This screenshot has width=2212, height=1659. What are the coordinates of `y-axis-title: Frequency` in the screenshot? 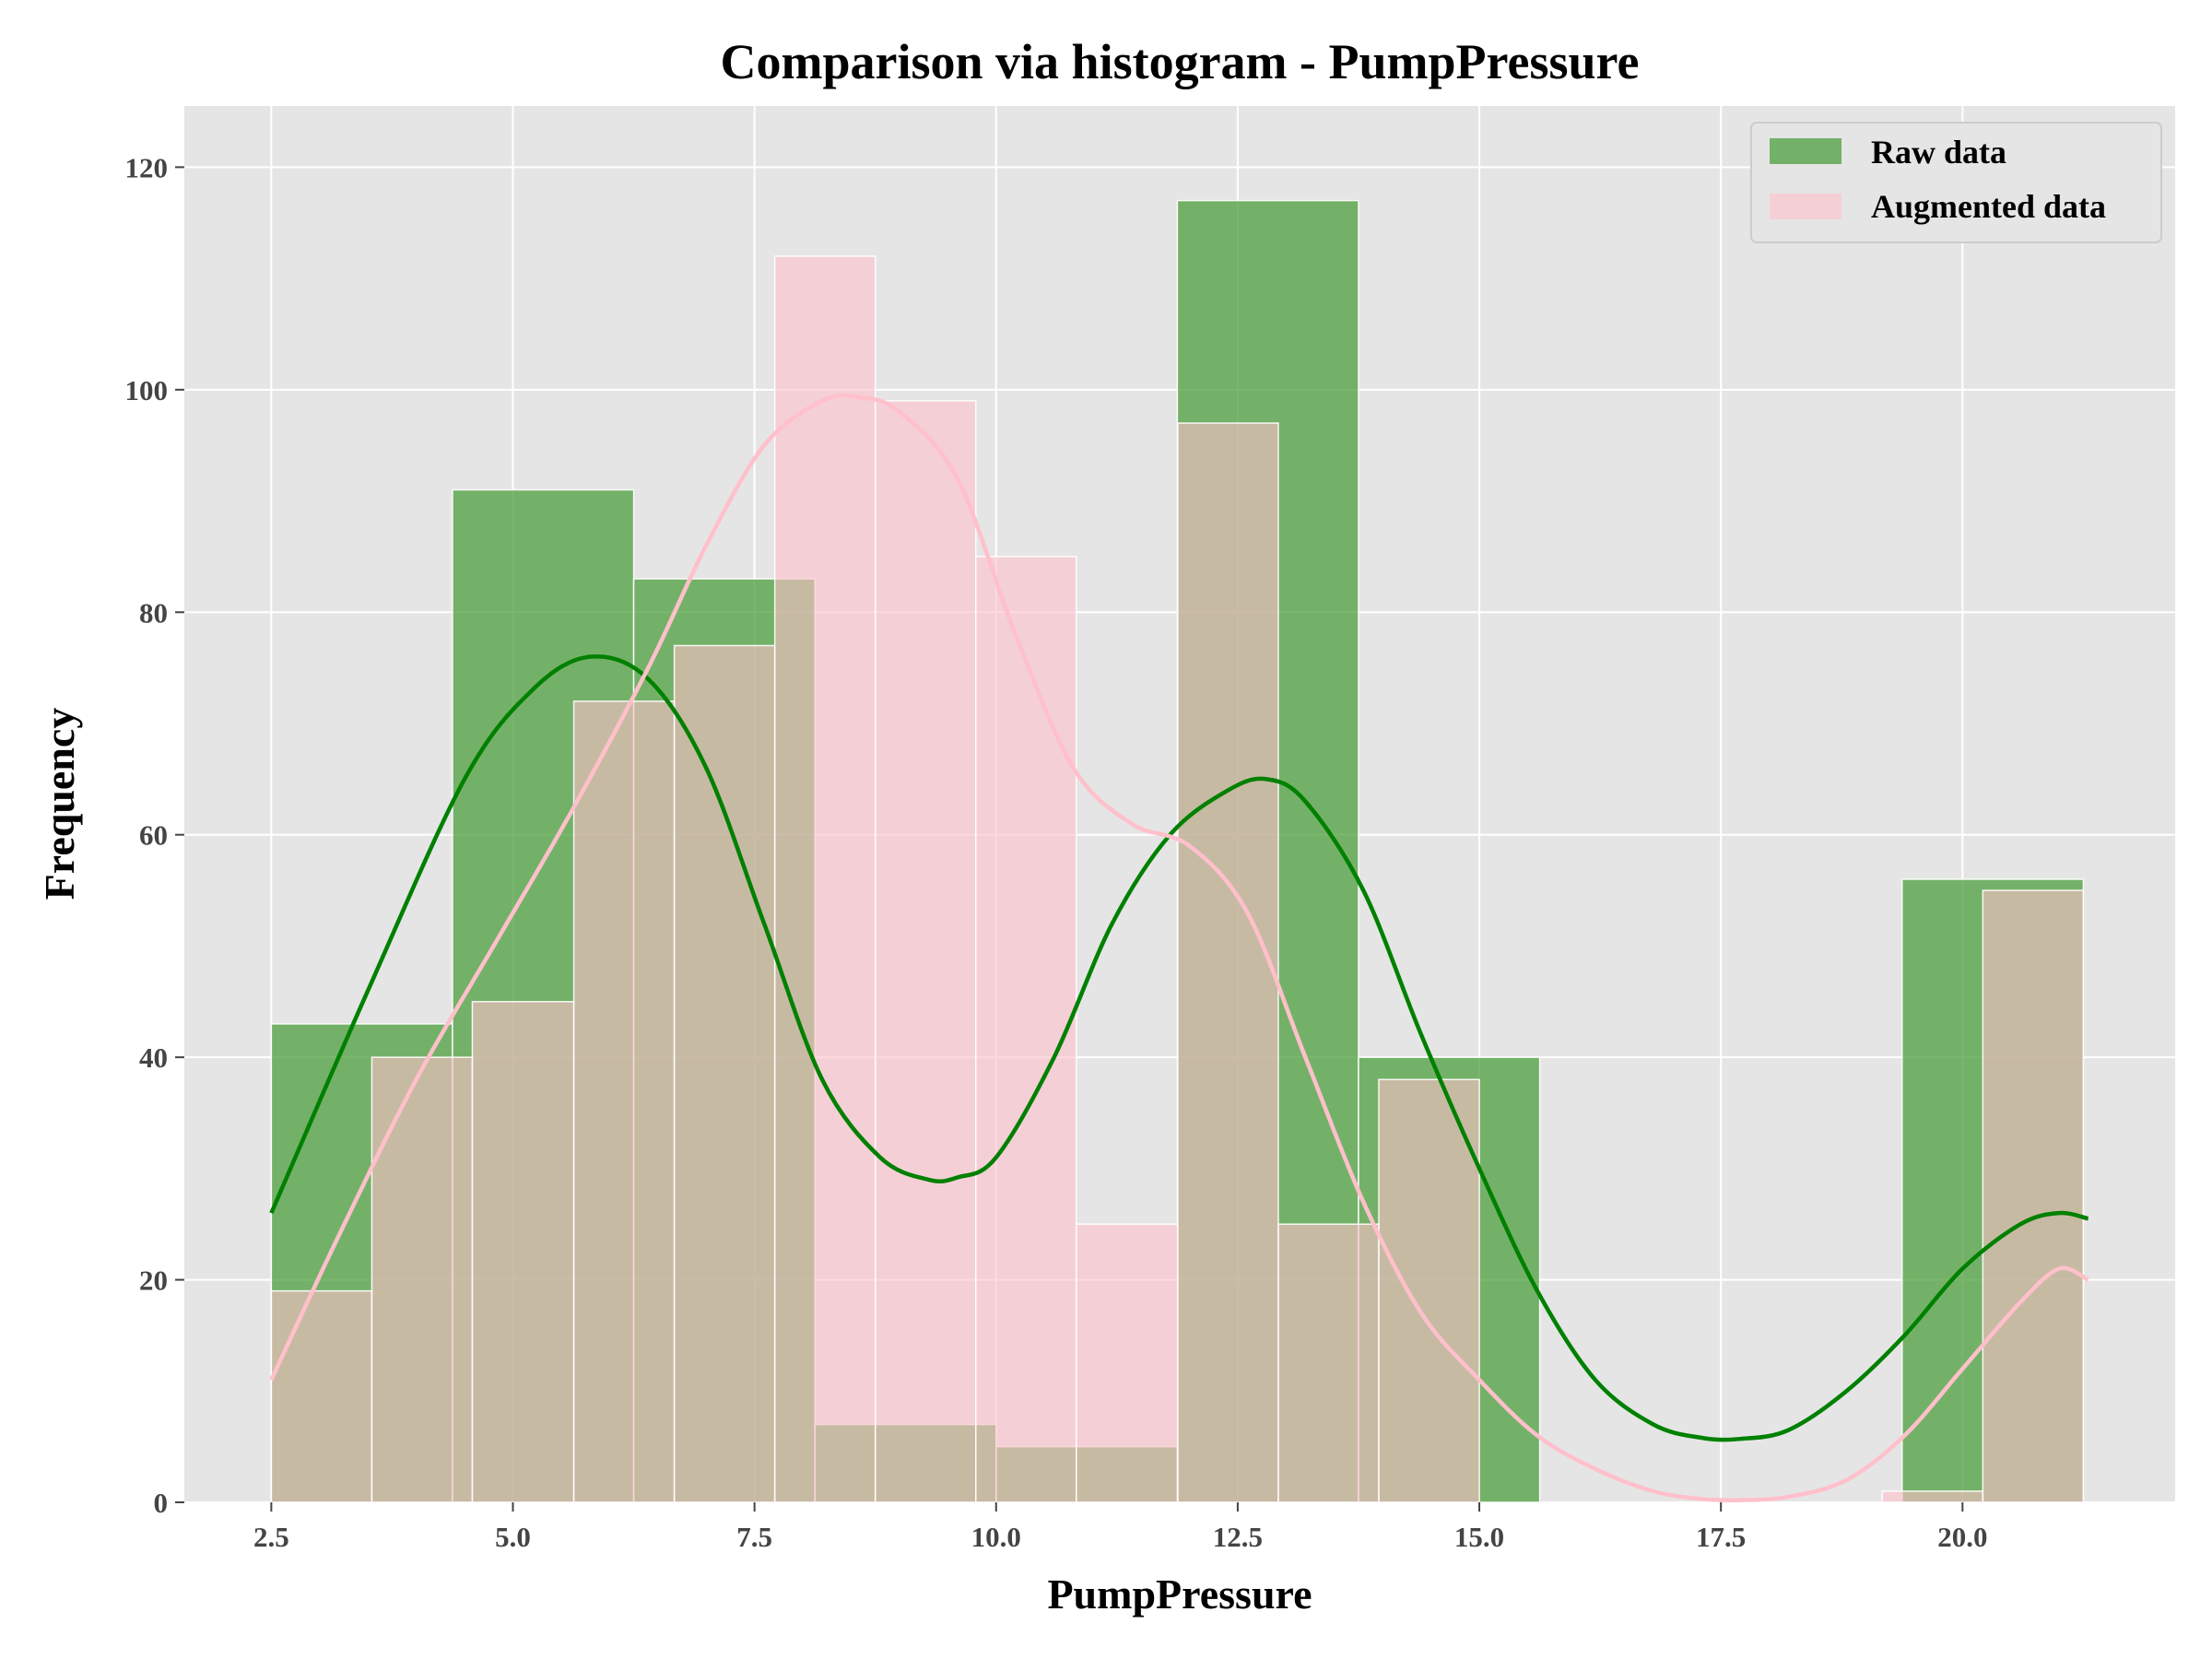 It's located at (59, 804).